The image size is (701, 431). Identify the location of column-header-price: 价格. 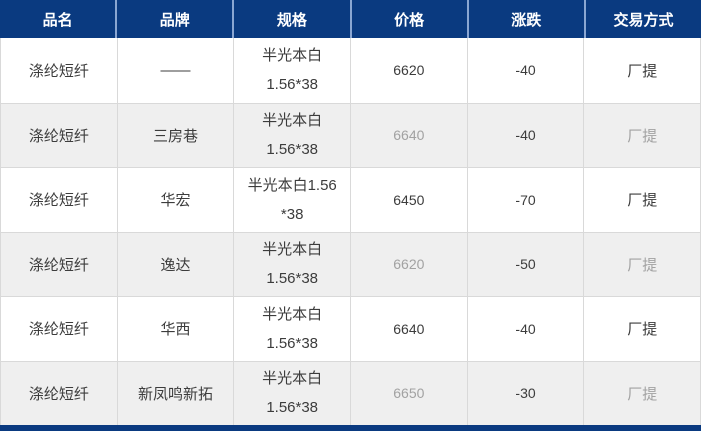
(408, 19).